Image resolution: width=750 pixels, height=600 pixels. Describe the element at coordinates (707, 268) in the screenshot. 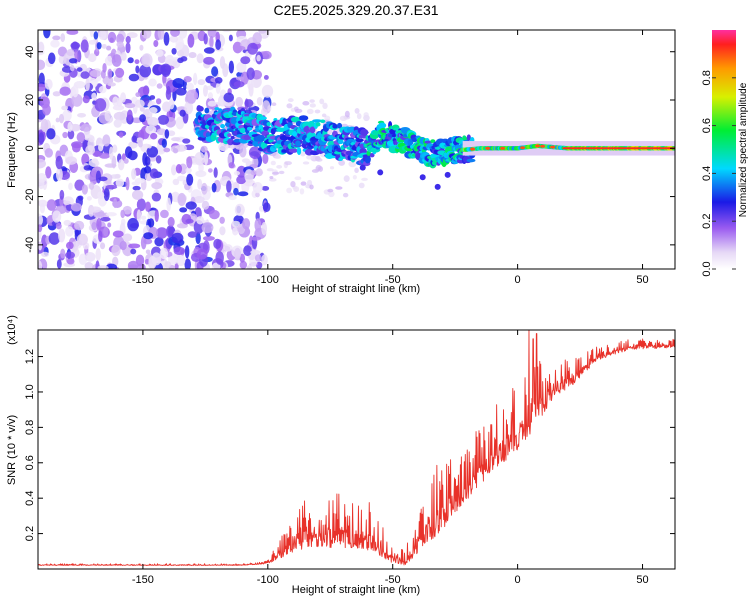

I see `colorbar-tick-label: 0.0` at that location.